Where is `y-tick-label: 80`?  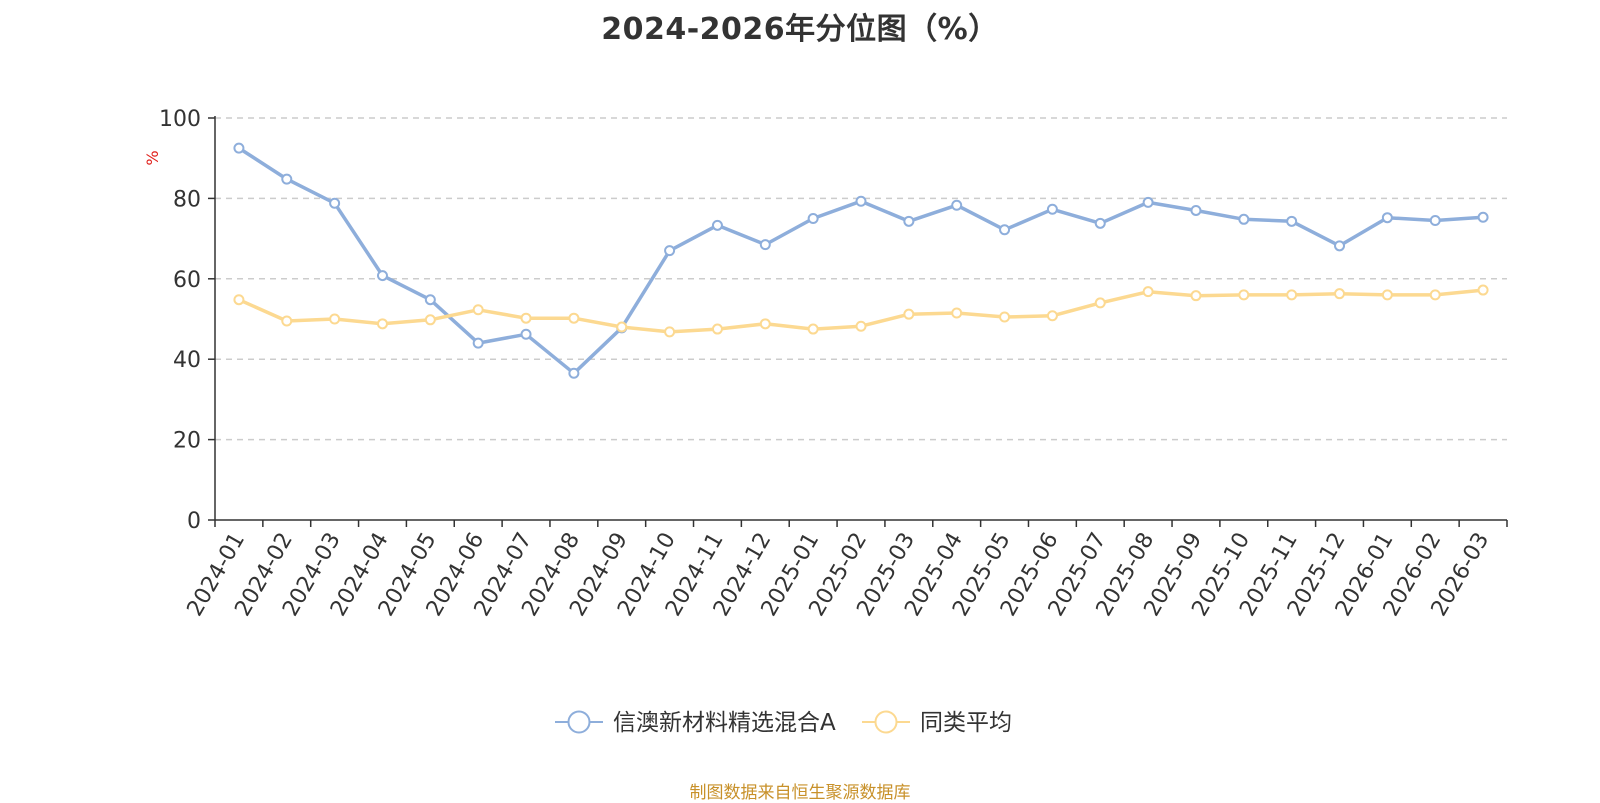
y-tick-label: 80 is located at coordinates (187, 199).